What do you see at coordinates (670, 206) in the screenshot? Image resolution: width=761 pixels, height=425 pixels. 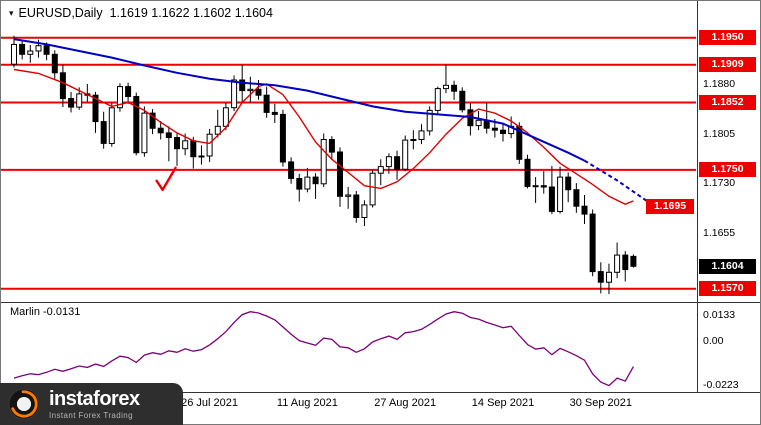 I see `forecast-price-label: 1.1695` at bounding box center [670, 206].